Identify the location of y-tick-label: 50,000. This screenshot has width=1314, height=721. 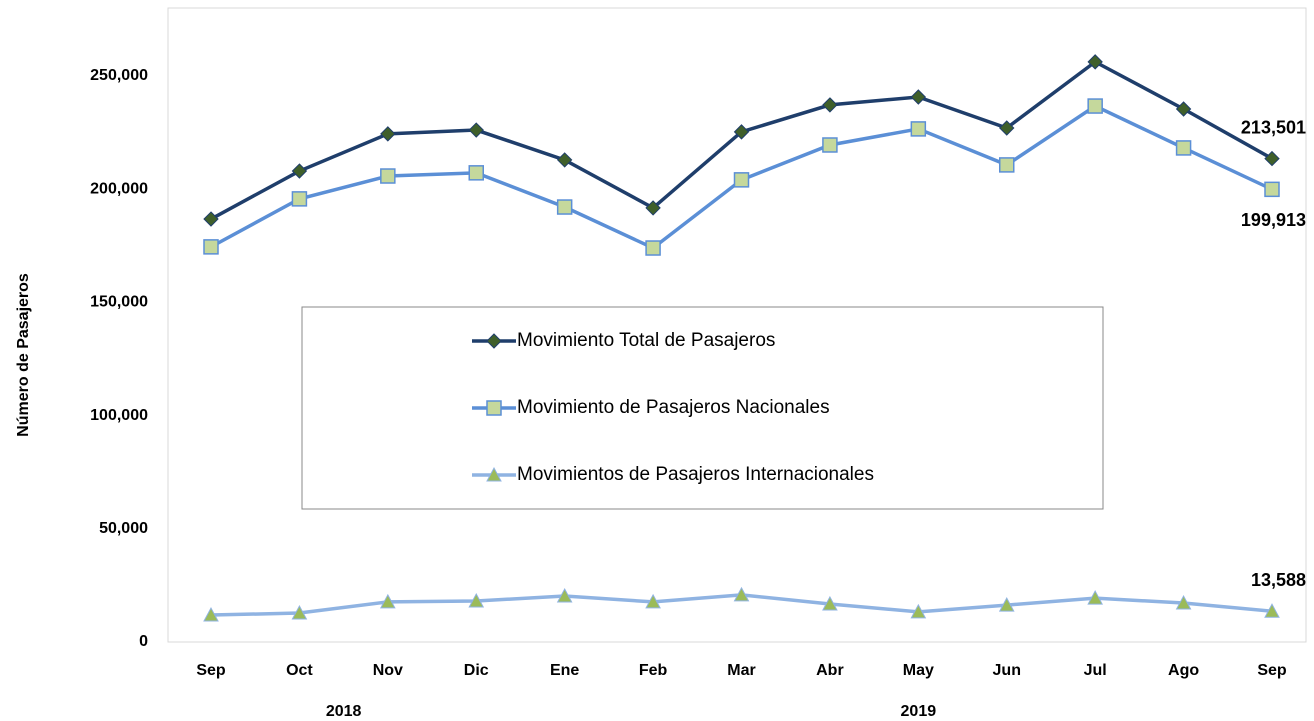
(123, 528).